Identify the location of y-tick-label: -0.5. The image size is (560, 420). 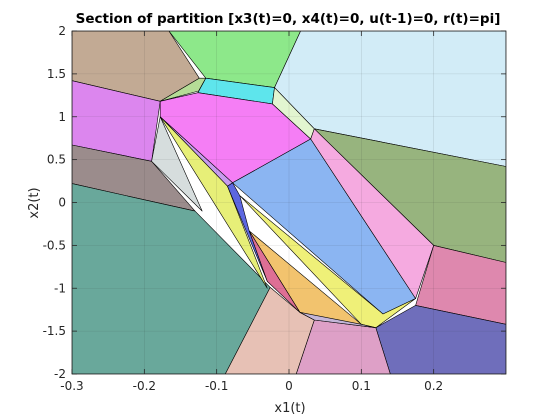
(54, 245).